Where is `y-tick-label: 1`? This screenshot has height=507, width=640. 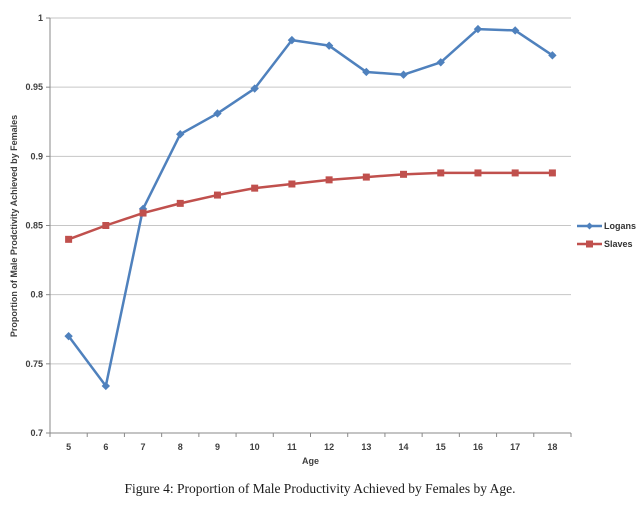 y-tick-label: 1 is located at coordinates (40, 18).